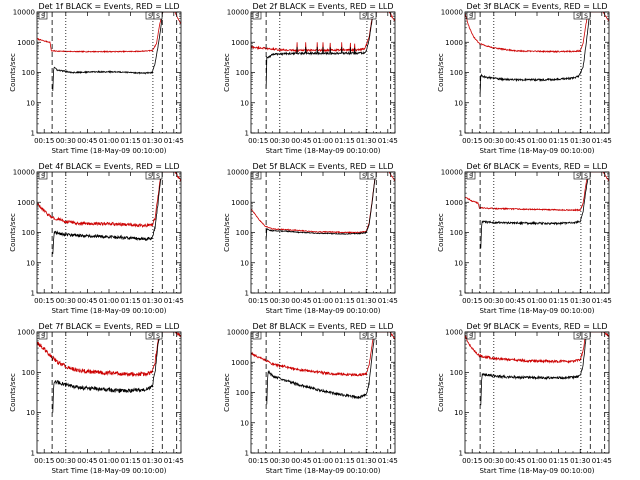 The image size is (640, 480). Describe the element at coordinates (108, 166) in the screenshot. I see `panel-title: Det 4f BLACK = Events, RED = LLD` at that location.